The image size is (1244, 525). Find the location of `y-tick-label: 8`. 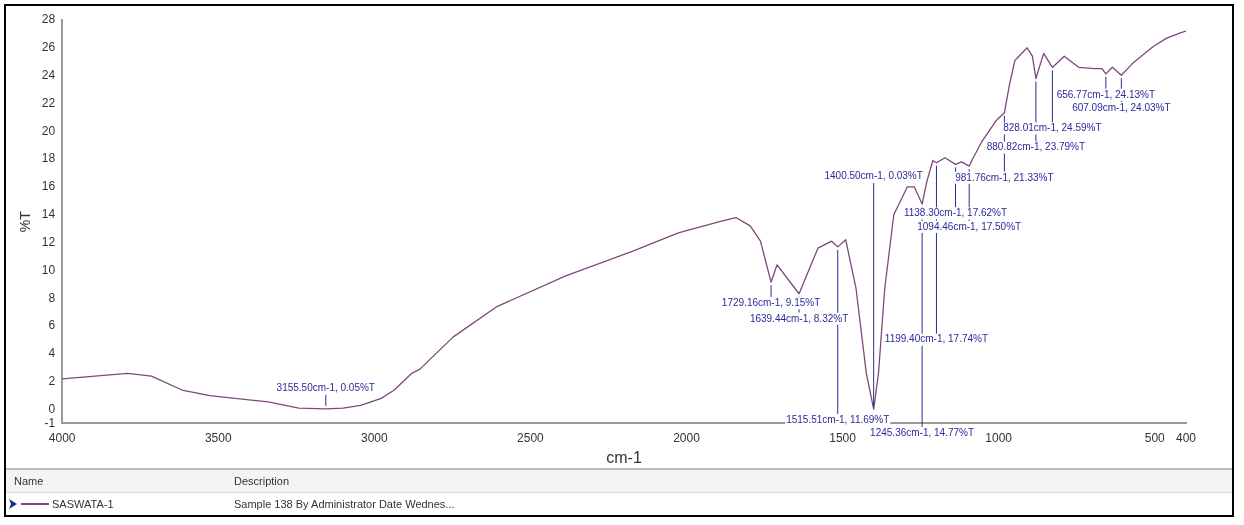

y-tick-label: 8 is located at coordinates (52, 297).